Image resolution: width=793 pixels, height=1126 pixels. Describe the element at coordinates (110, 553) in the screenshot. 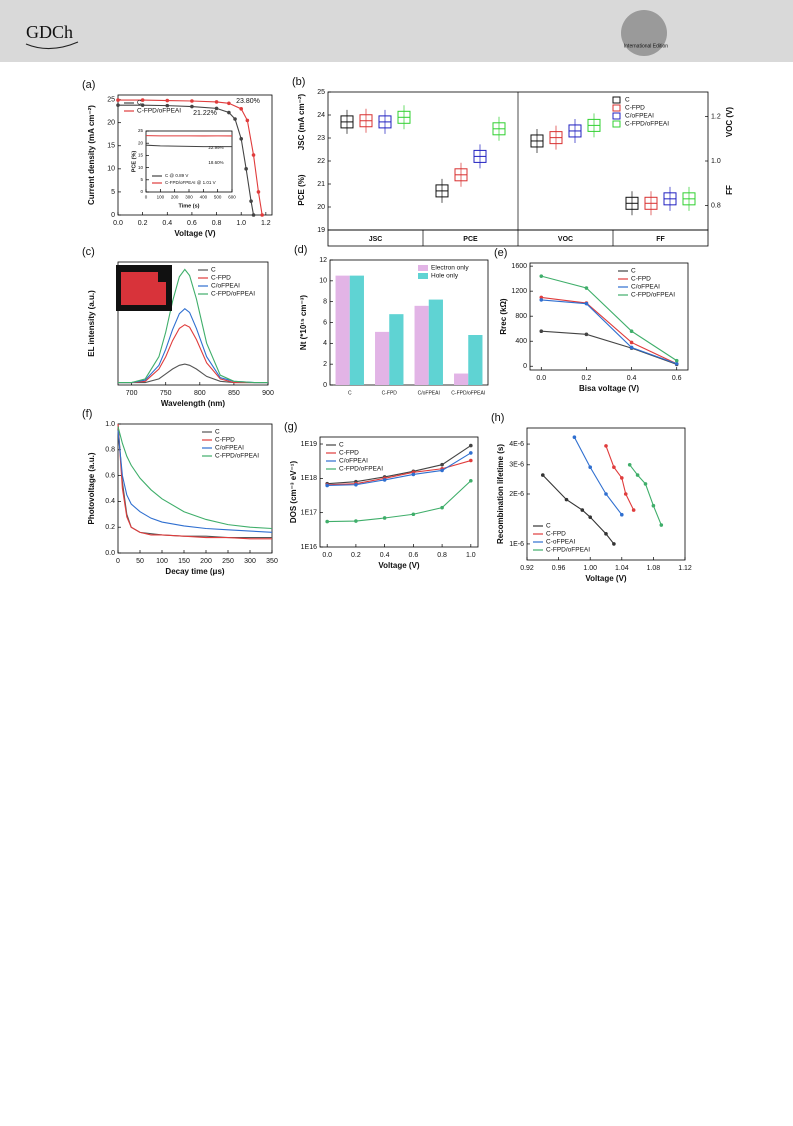

I see `y-tick-label: 0.0` at that location.